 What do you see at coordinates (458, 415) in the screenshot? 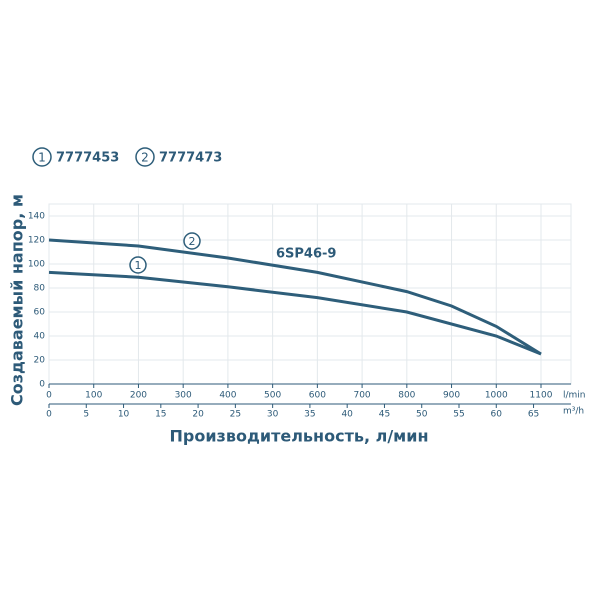
I see `x2-tick-label: 55` at bounding box center [458, 415].